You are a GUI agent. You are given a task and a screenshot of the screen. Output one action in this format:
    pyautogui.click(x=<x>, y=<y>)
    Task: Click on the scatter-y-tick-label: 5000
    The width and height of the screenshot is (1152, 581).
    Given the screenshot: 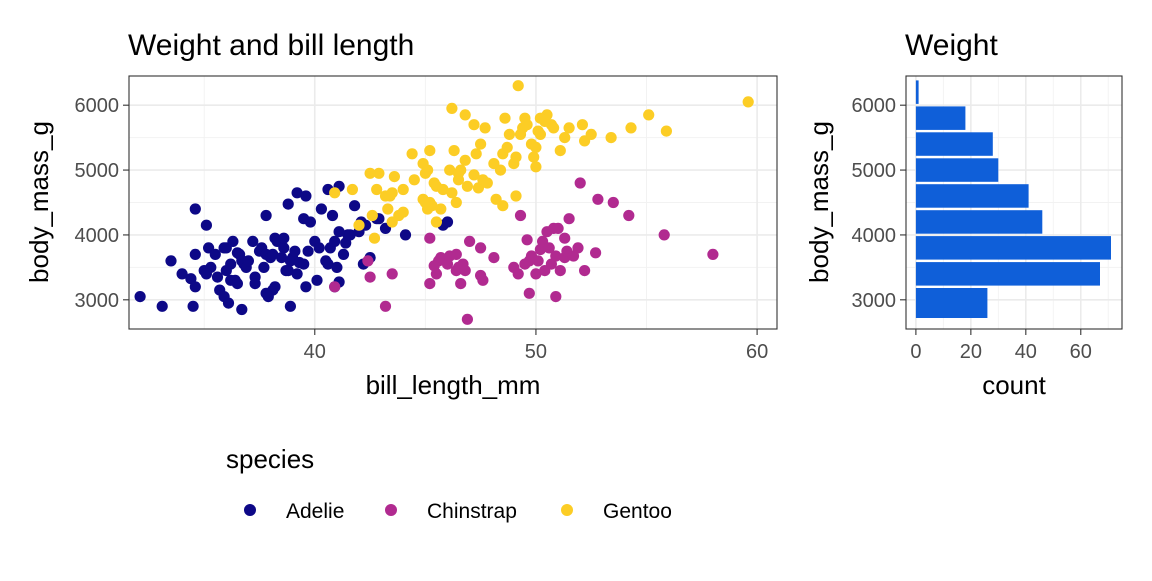 What is the action you would take?
    pyautogui.click(x=97, y=171)
    